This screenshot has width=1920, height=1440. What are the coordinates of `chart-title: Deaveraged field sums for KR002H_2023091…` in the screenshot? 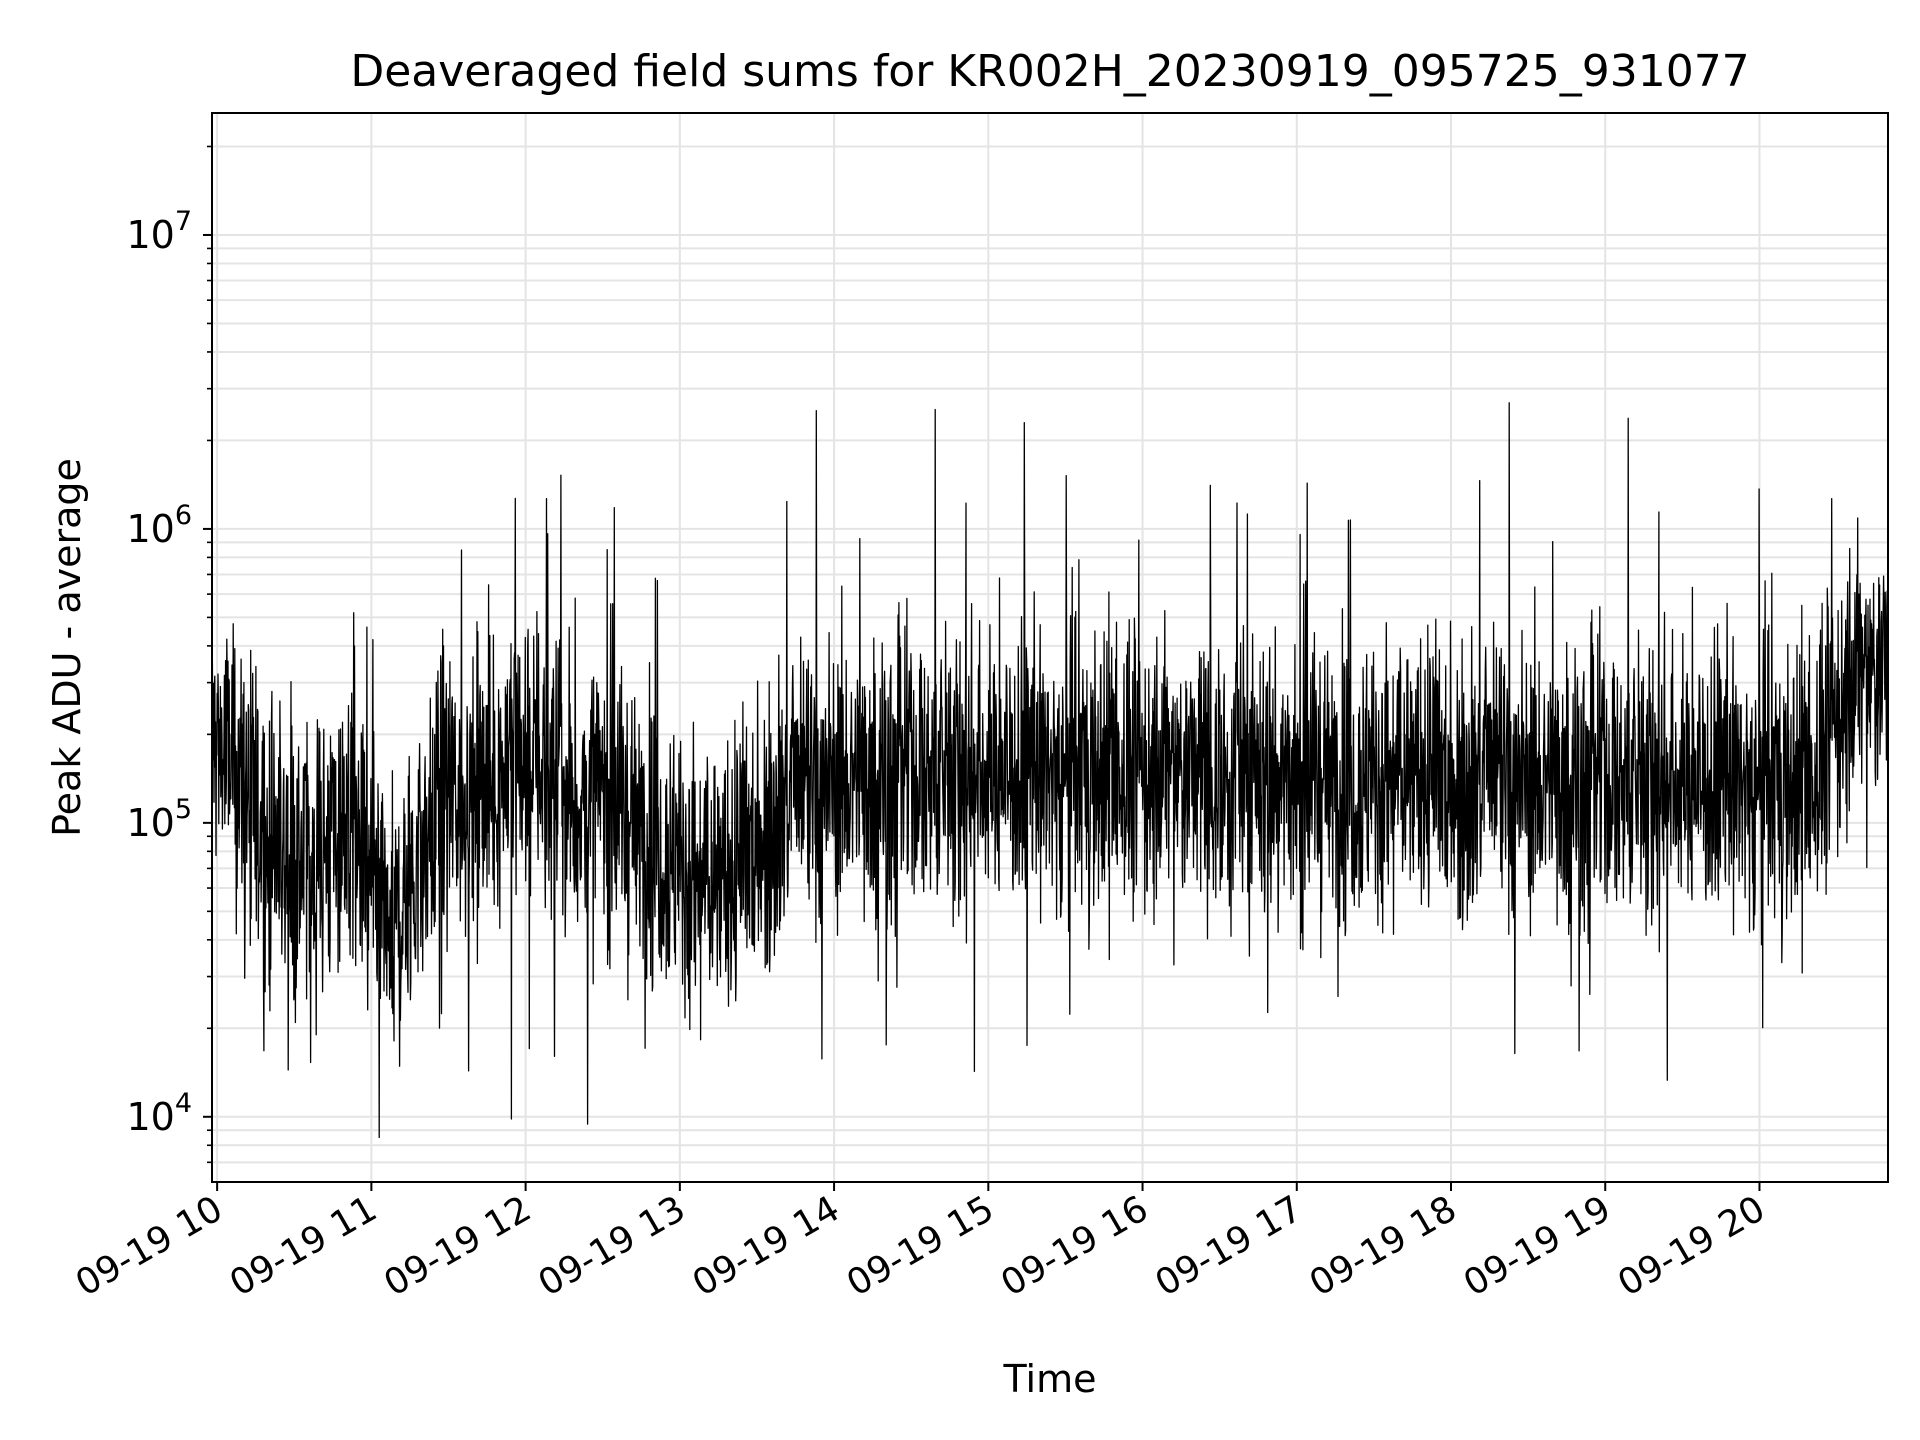 It's located at (1049, 71).